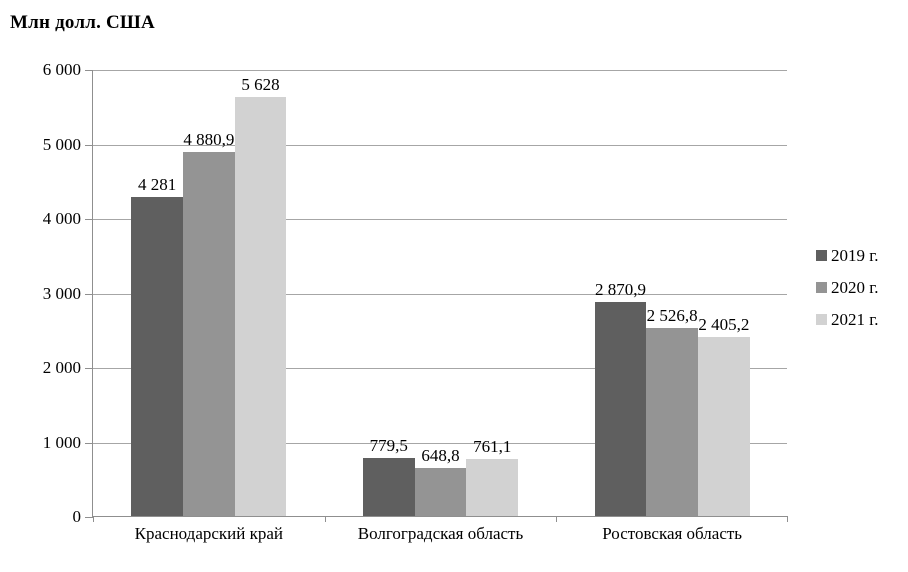 The width and height of the screenshot is (908, 572). Describe the element at coordinates (209, 533) in the screenshot. I see `category-label: Краснодарский край` at that location.